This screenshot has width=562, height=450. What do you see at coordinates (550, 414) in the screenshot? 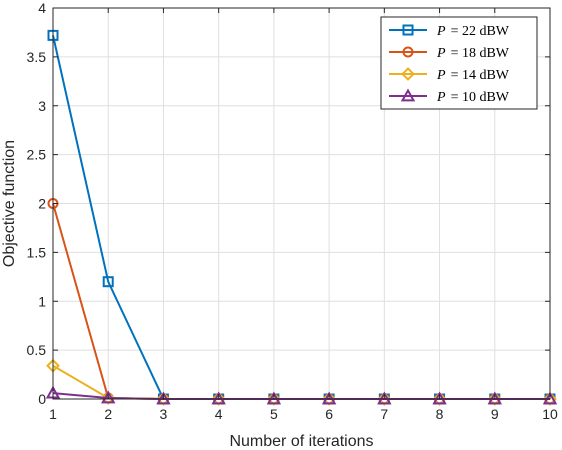
I see `x-tick-label: 10` at bounding box center [550, 414].